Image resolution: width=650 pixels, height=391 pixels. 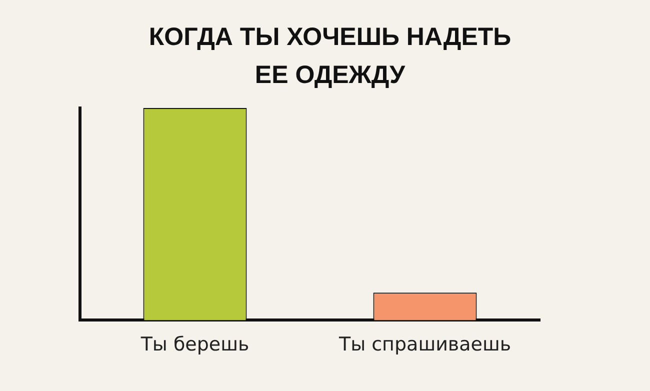 I want to click on x-tick-label: Ты берешь, so click(x=195, y=345).